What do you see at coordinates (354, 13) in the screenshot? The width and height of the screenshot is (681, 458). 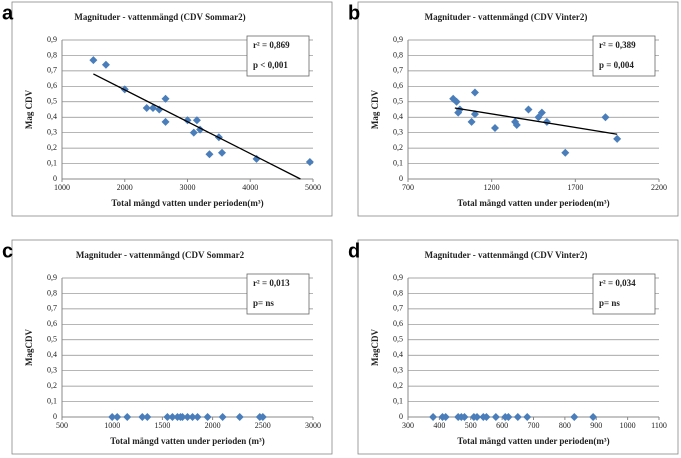 I see `panel-label: b` at bounding box center [354, 13].